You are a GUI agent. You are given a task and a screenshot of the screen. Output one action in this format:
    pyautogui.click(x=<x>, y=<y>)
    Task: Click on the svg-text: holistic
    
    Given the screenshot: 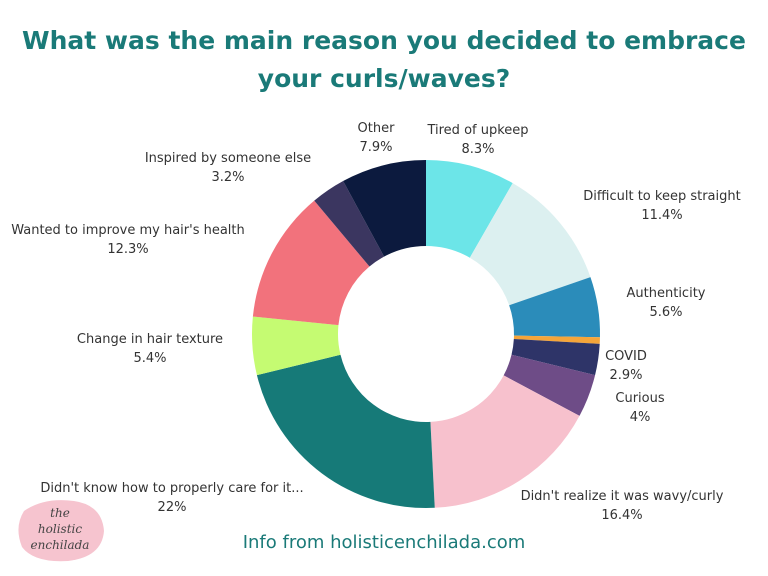 What is the action you would take?
    pyautogui.click(x=60, y=529)
    